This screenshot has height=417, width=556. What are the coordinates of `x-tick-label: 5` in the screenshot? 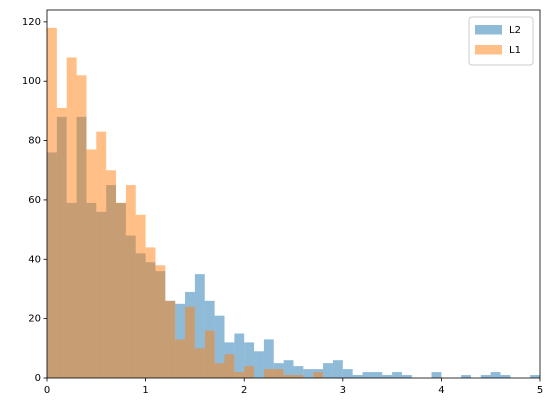 It's located at (540, 390).